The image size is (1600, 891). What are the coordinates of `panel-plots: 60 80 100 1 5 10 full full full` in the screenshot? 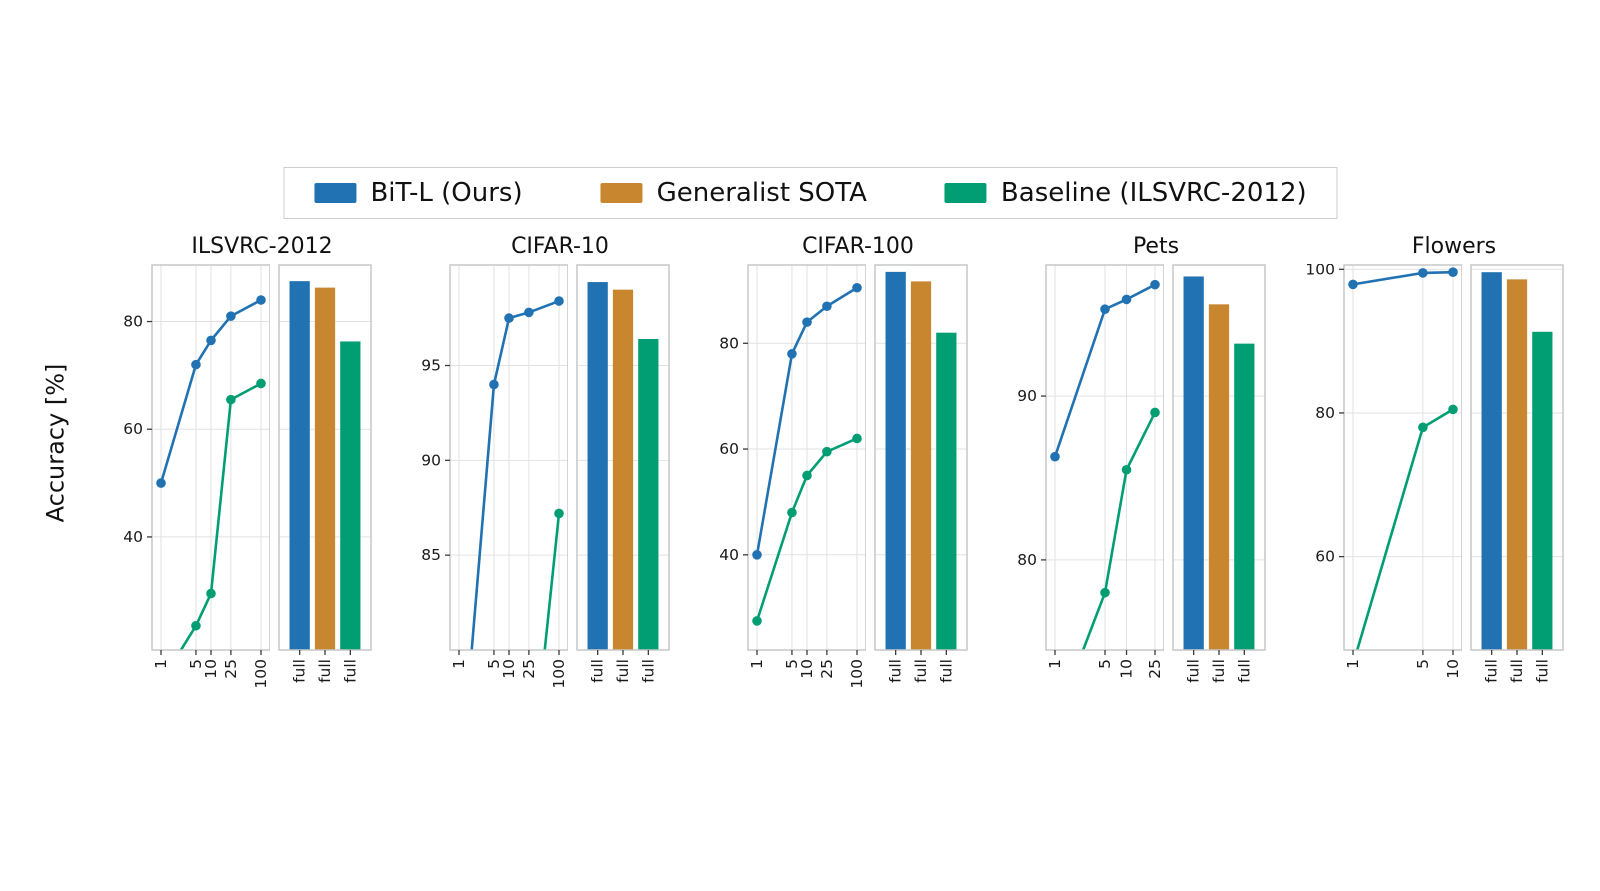 It's located at (1430, 483).